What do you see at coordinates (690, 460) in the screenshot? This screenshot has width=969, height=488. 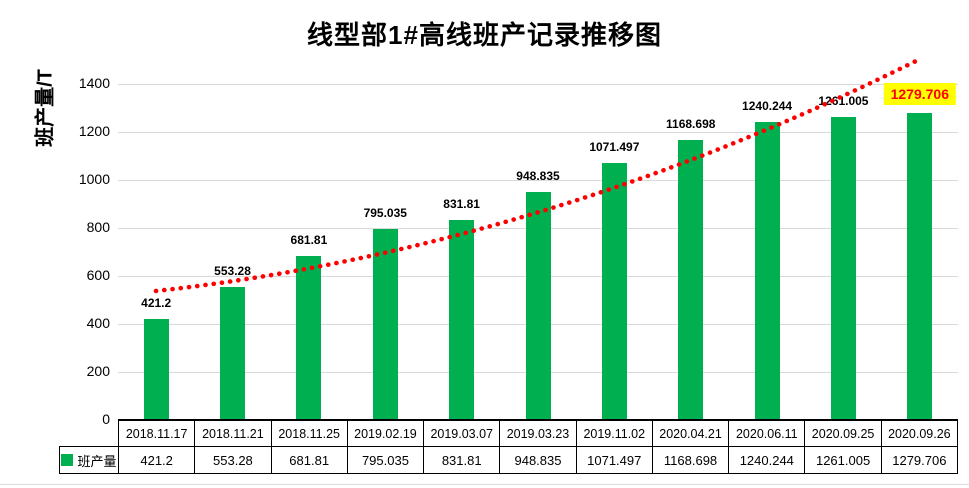 I see `value-cell: 1168.698` at bounding box center [690, 460].